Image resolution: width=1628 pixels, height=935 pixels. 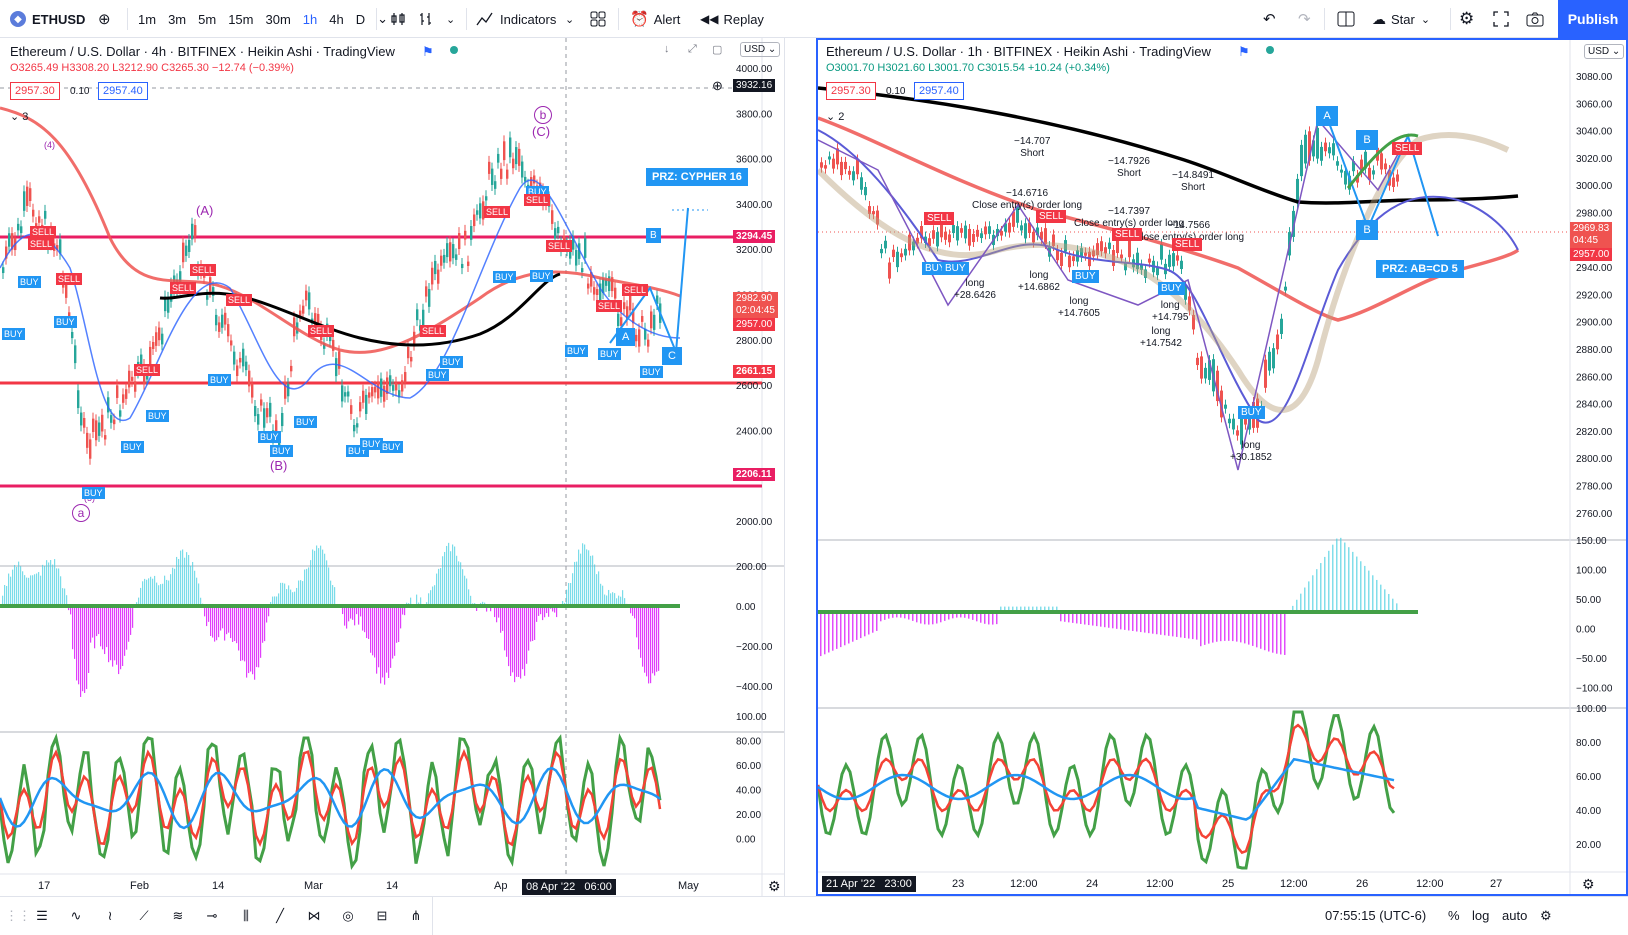 I want to click on trend-angle-icon: ⟋, so click(x=144, y=916).